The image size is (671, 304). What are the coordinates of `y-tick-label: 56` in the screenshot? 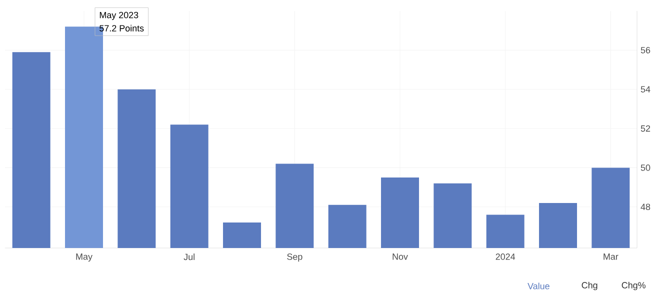 It's located at (645, 50).